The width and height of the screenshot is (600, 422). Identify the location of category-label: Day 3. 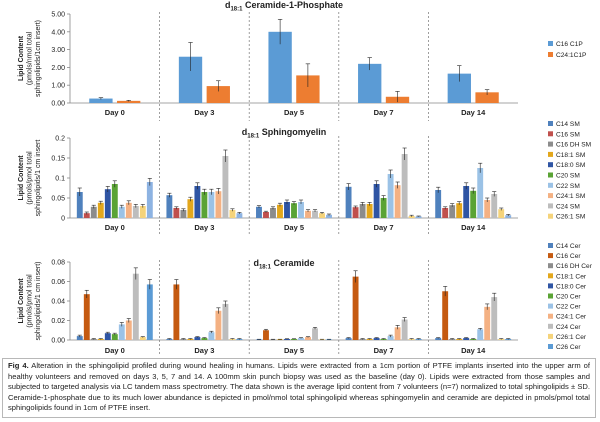
(204, 227).